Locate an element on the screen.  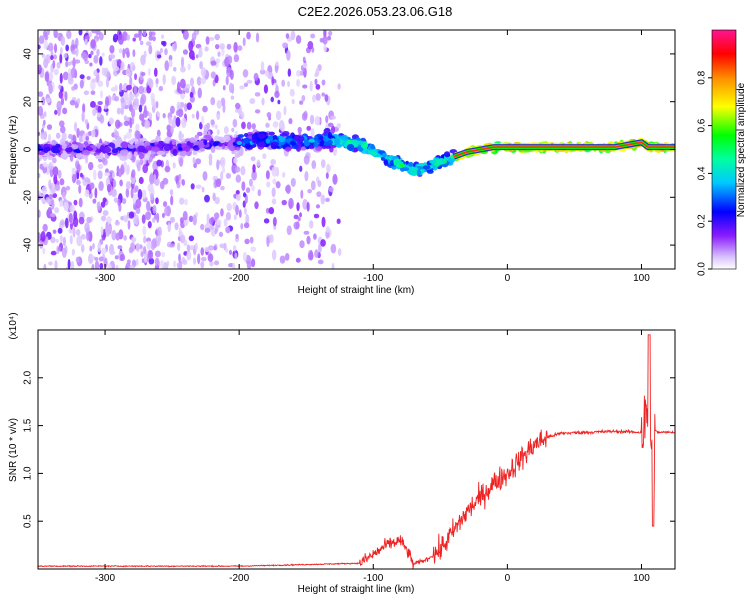
colorbar-tick-label: 0.0 is located at coordinates (702, 269).